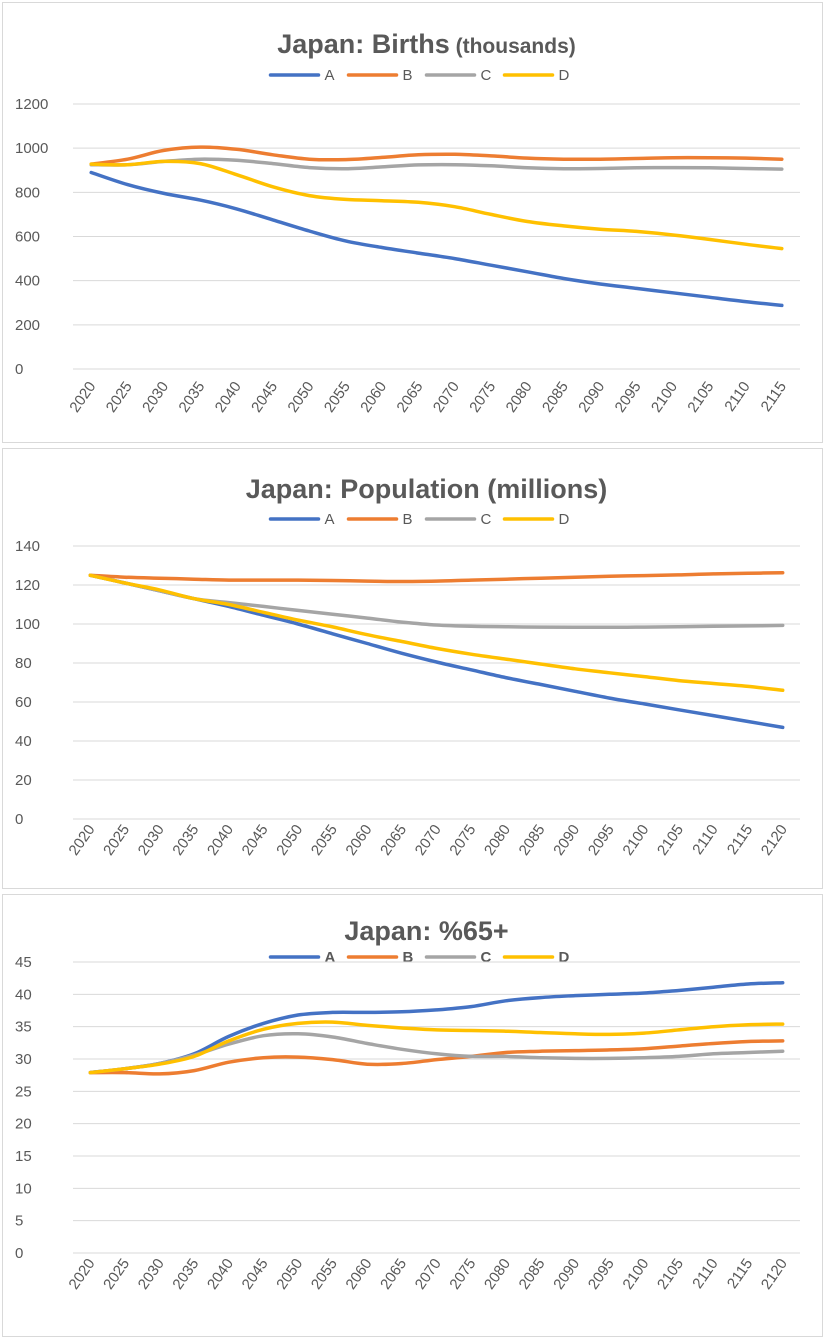 The height and width of the screenshot is (1339, 825). What do you see at coordinates (27, 237) in the screenshot?
I see `y-tick-label: 600` at bounding box center [27, 237].